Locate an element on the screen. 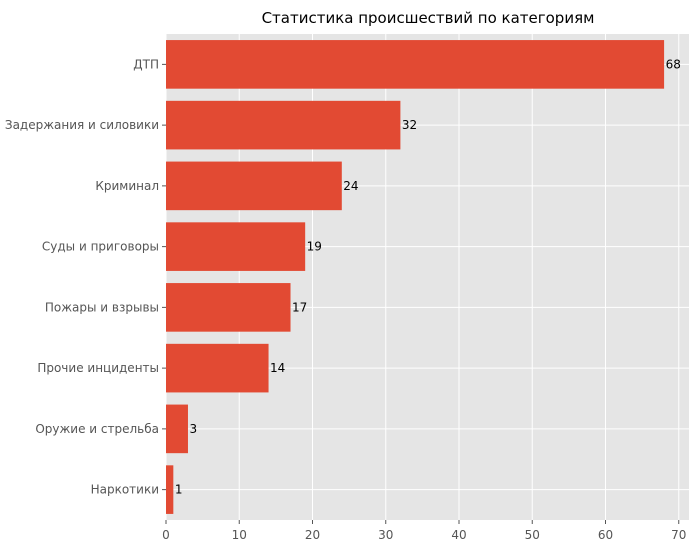 Image resolution: width=700 pixels, height=560 pixels. value-label: 32 is located at coordinates (409, 125).